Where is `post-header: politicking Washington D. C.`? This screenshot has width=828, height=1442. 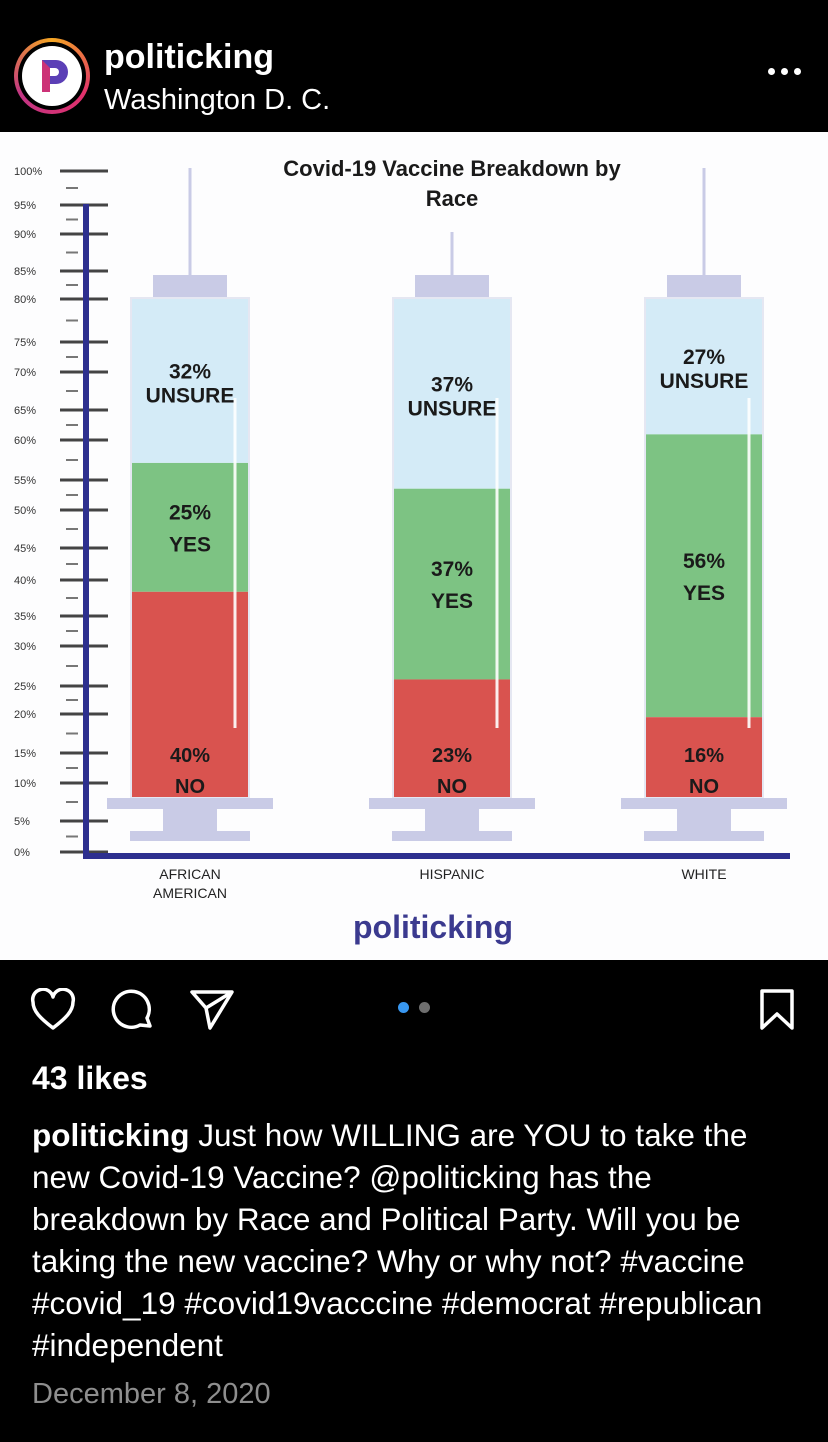 post-header: politicking Washington D. C. is located at coordinates (414, 66).